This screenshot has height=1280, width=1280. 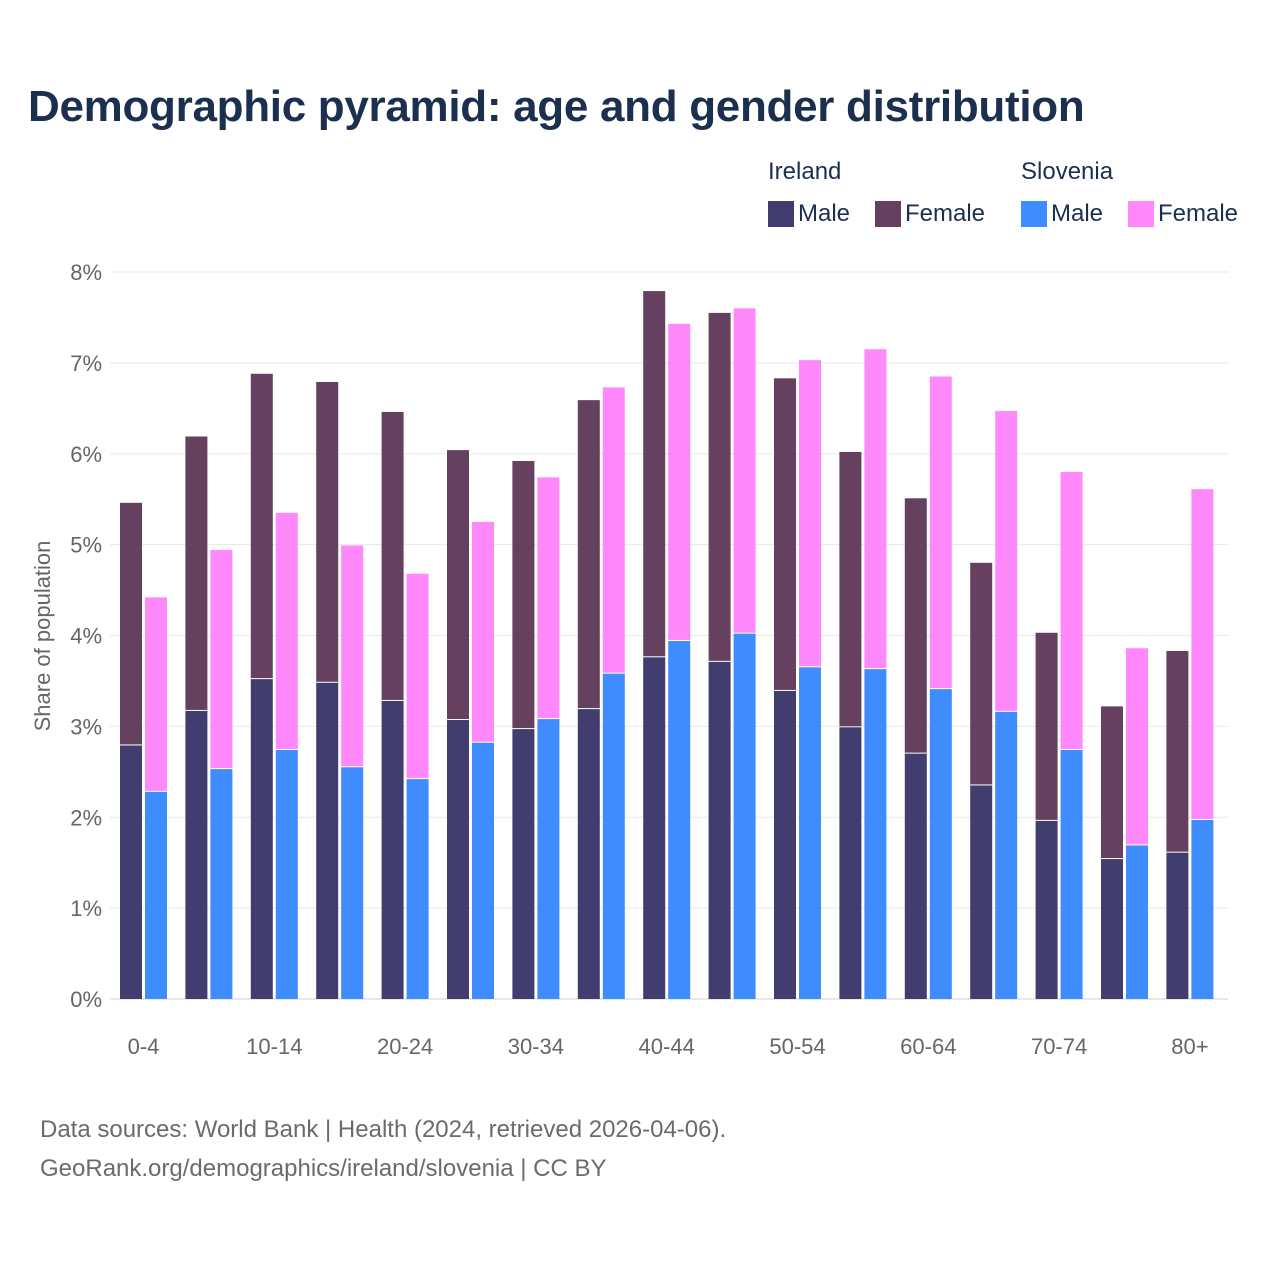 What do you see at coordinates (405, 1046) in the screenshot?
I see `x-tick-label: 20-24` at bounding box center [405, 1046].